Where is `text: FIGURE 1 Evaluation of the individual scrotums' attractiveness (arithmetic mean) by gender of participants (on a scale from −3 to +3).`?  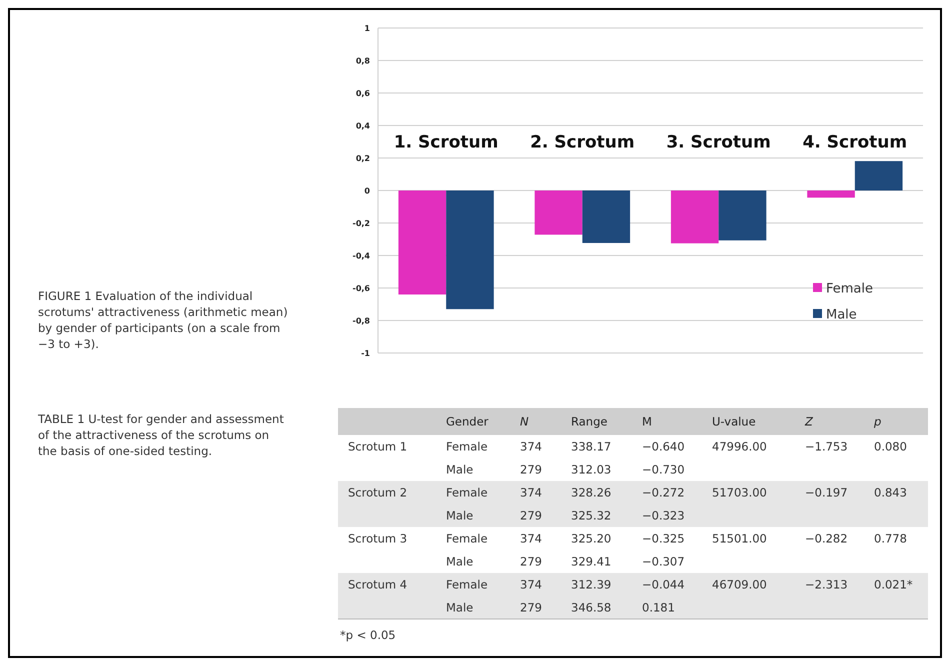
text: FIGURE 1 Evaluation of the individual scrotums' attractiveness (arithmetic mean) by gender of participants (on a scale from −3 to +3). is located at coordinates (163, 320).